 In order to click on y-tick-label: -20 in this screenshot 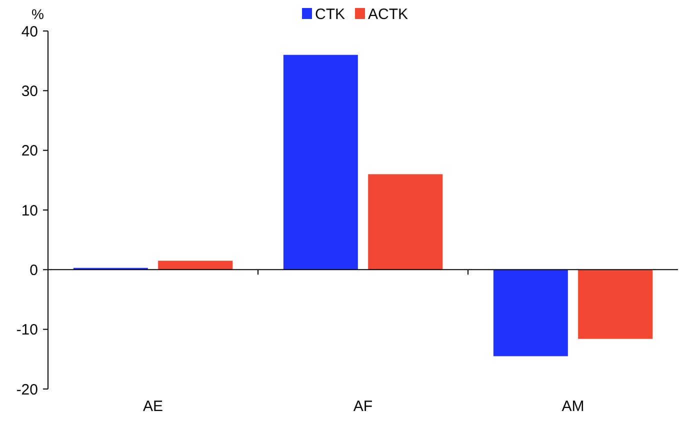, I will do `click(27, 389)`.